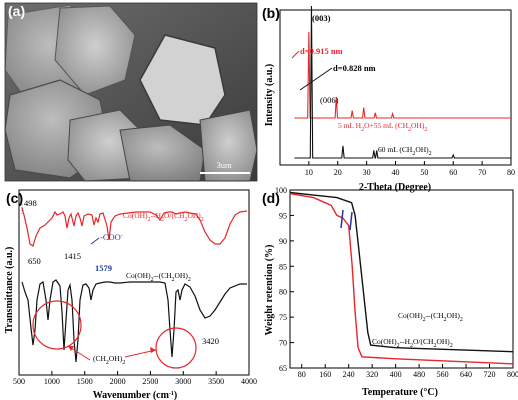 This screenshot has height=400, width=518. What do you see at coordinates (402, 75) in the screenshot?
I see `series-line-b` at bounding box center [402, 75].